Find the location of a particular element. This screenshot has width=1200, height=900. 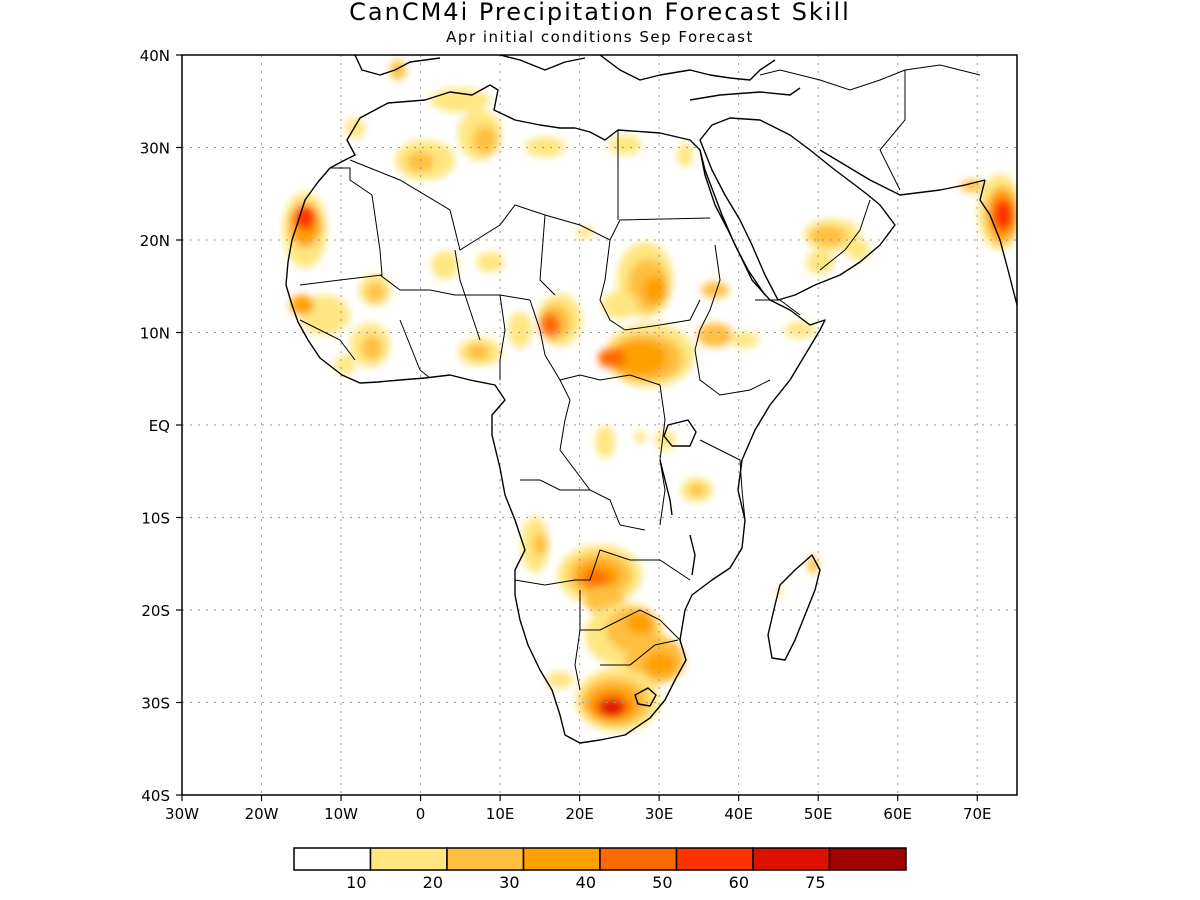

lat-tick-label: 10N is located at coordinates (155, 334).